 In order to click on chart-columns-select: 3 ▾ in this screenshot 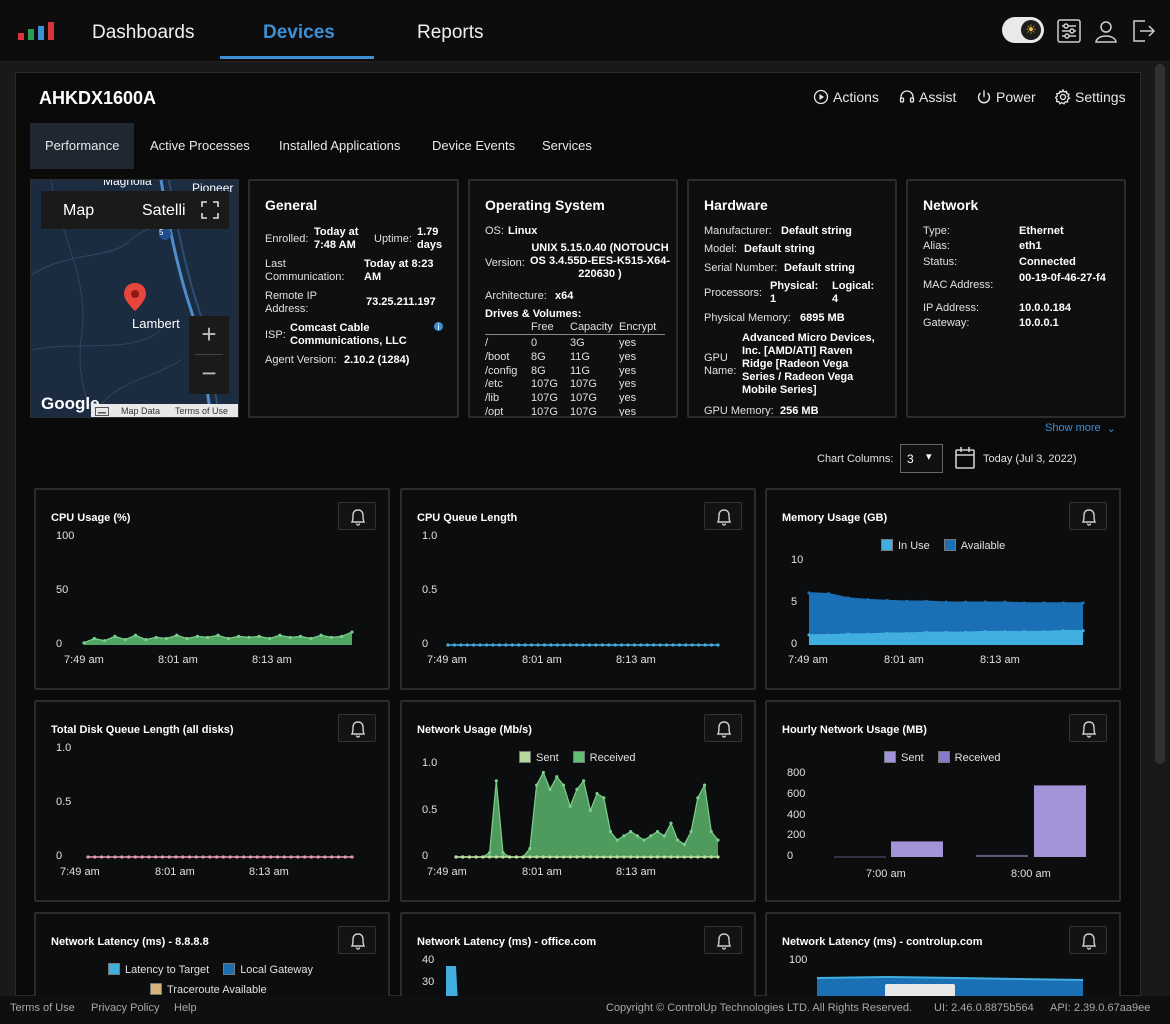, I will do `click(921, 458)`.